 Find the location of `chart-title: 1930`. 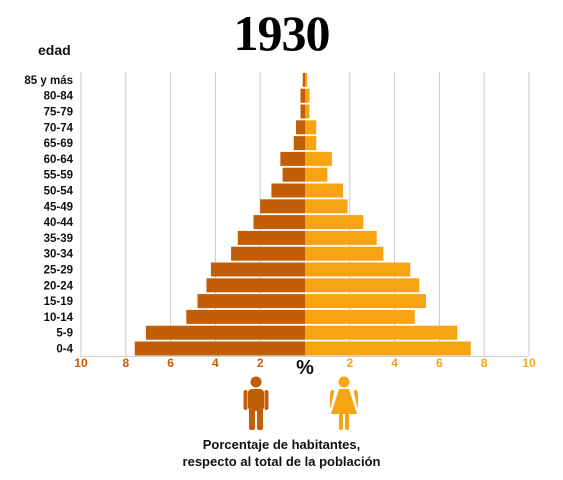

chart-title: 1930 is located at coordinates (282, 33).